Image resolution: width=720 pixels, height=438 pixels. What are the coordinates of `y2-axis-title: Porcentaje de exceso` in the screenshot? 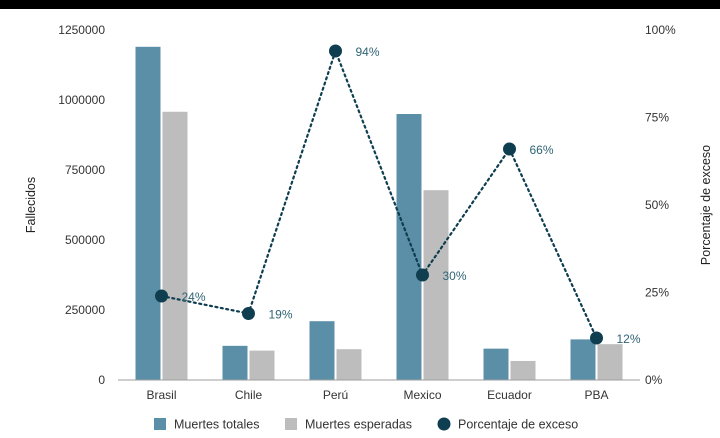 It's located at (706, 205).